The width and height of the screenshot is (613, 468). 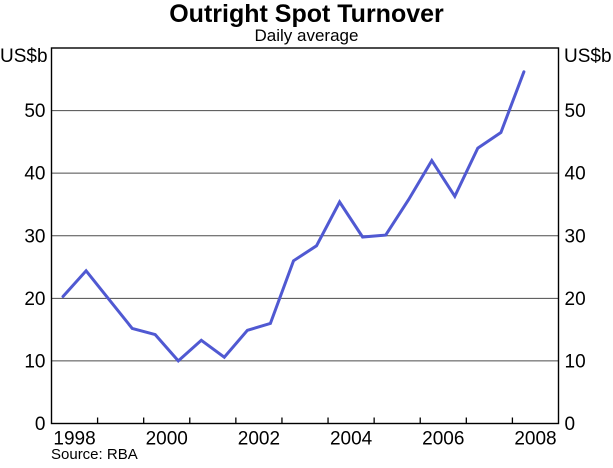 What do you see at coordinates (575, 111) in the screenshot?
I see `y-tick-label-right: 50` at bounding box center [575, 111].